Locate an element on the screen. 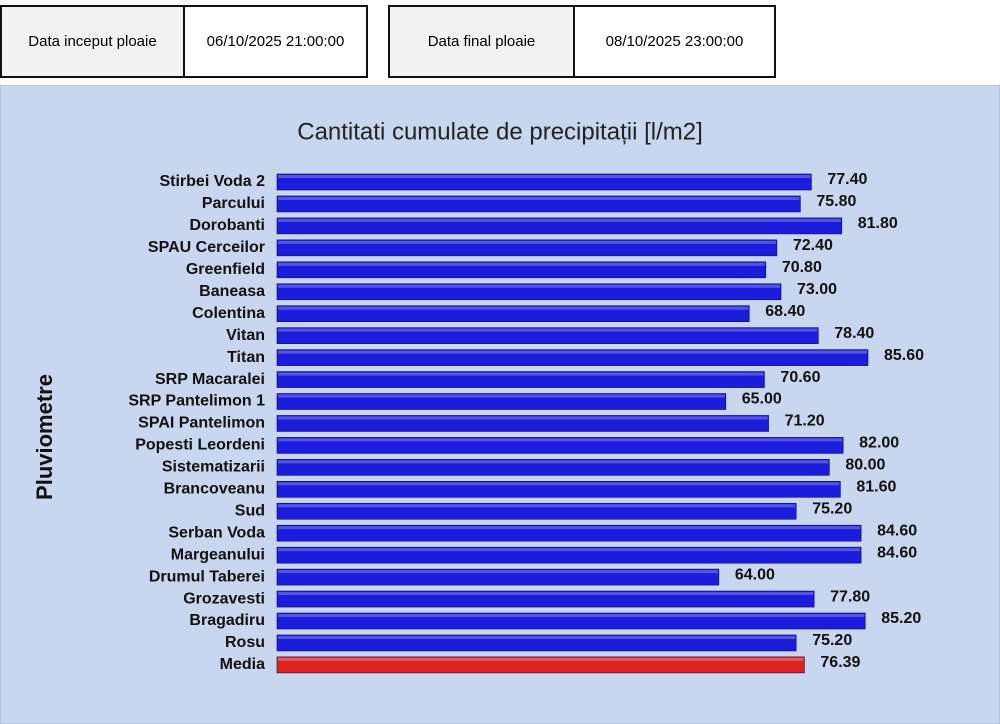 This screenshot has height=724, width=1000. value-label: 71.20 is located at coordinates (805, 421).